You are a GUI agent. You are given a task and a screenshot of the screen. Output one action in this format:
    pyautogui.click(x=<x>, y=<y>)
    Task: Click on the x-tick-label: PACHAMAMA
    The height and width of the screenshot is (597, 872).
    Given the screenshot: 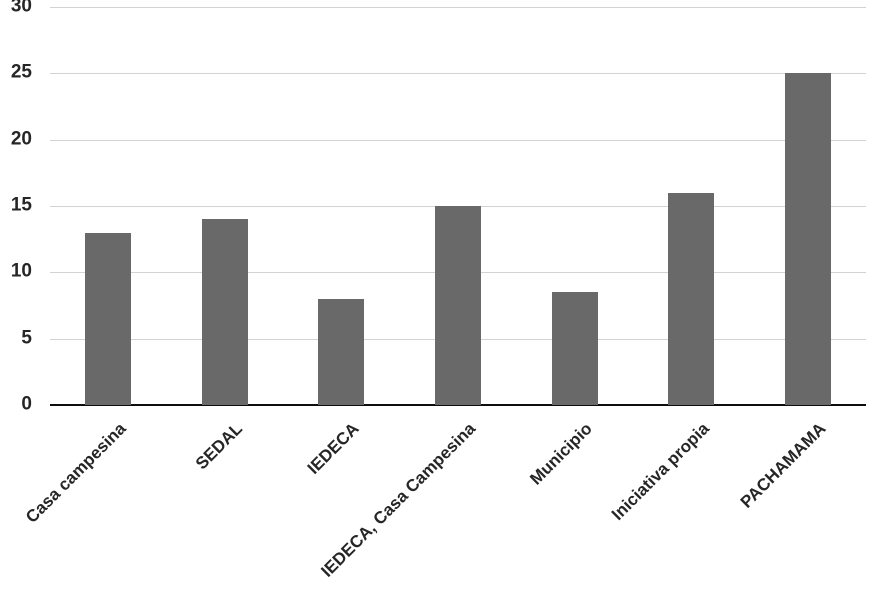 What is the action you would take?
    pyautogui.click(x=783, y=465)
    